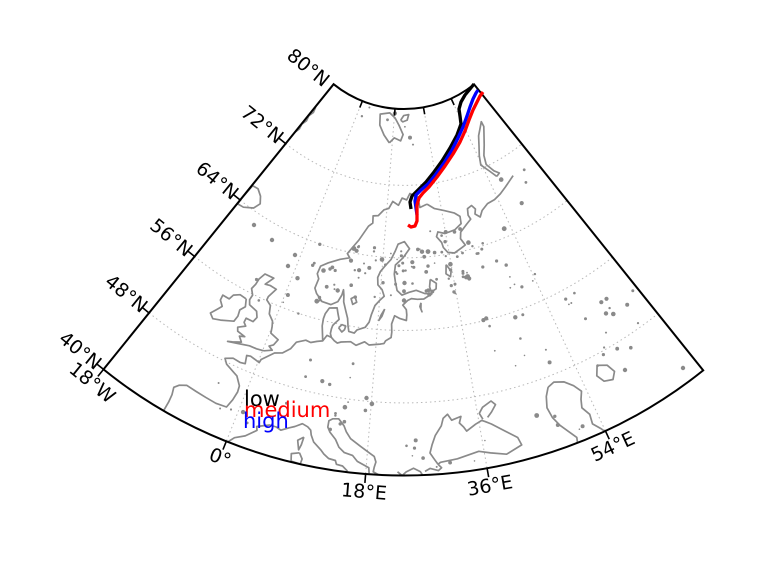 This screenshot has height=583, width=778. I want to click on coast-vanern, so click(354, 300).